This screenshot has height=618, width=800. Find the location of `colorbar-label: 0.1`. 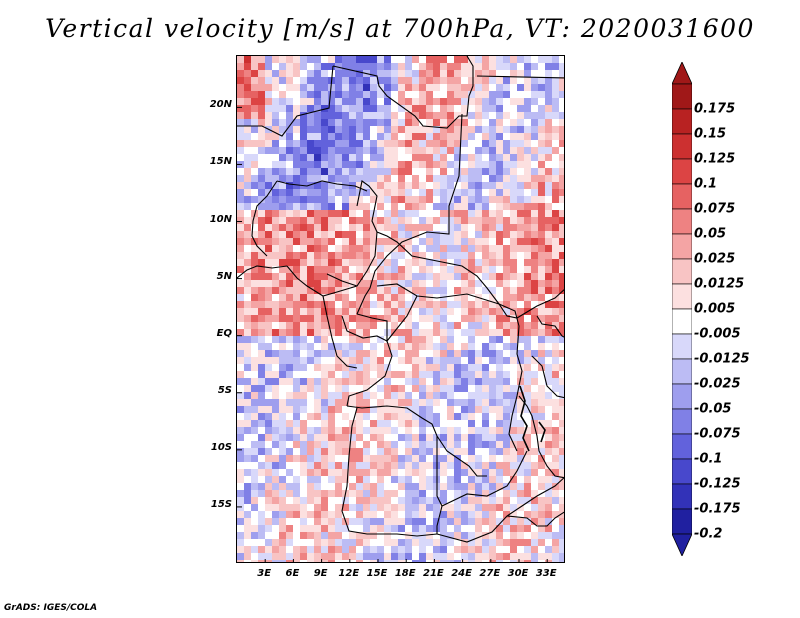

colorbar-label: 0.1 is located at coordinates (706, 184).